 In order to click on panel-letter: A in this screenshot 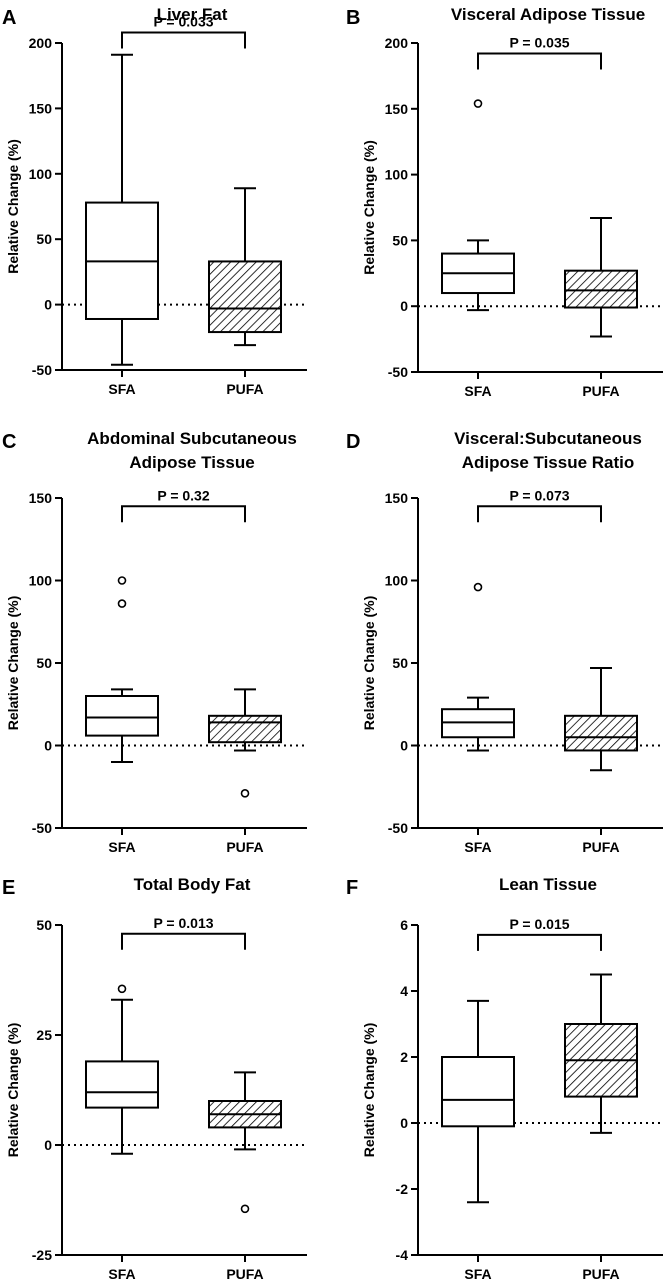, I will do `click(9, 18)`.